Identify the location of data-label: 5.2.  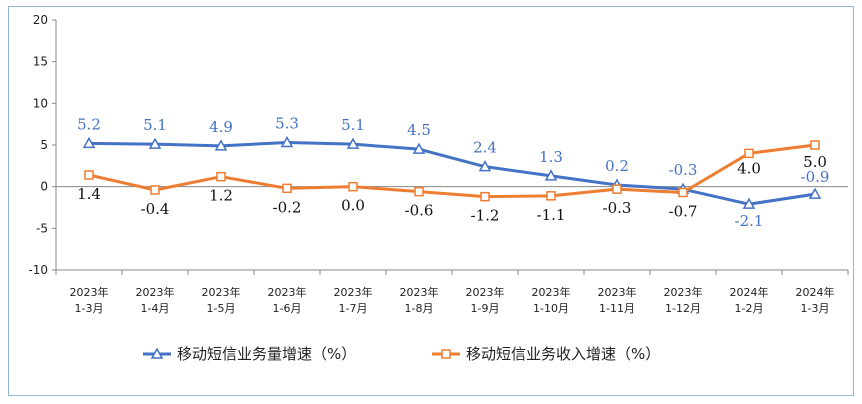
(89, 124).